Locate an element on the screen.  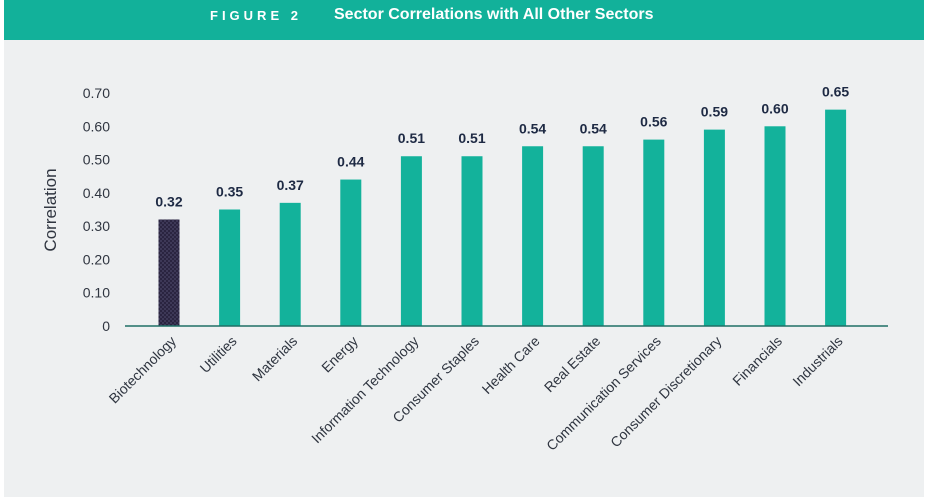
category-label: Biotechnology is located at coordinates (143, 370).